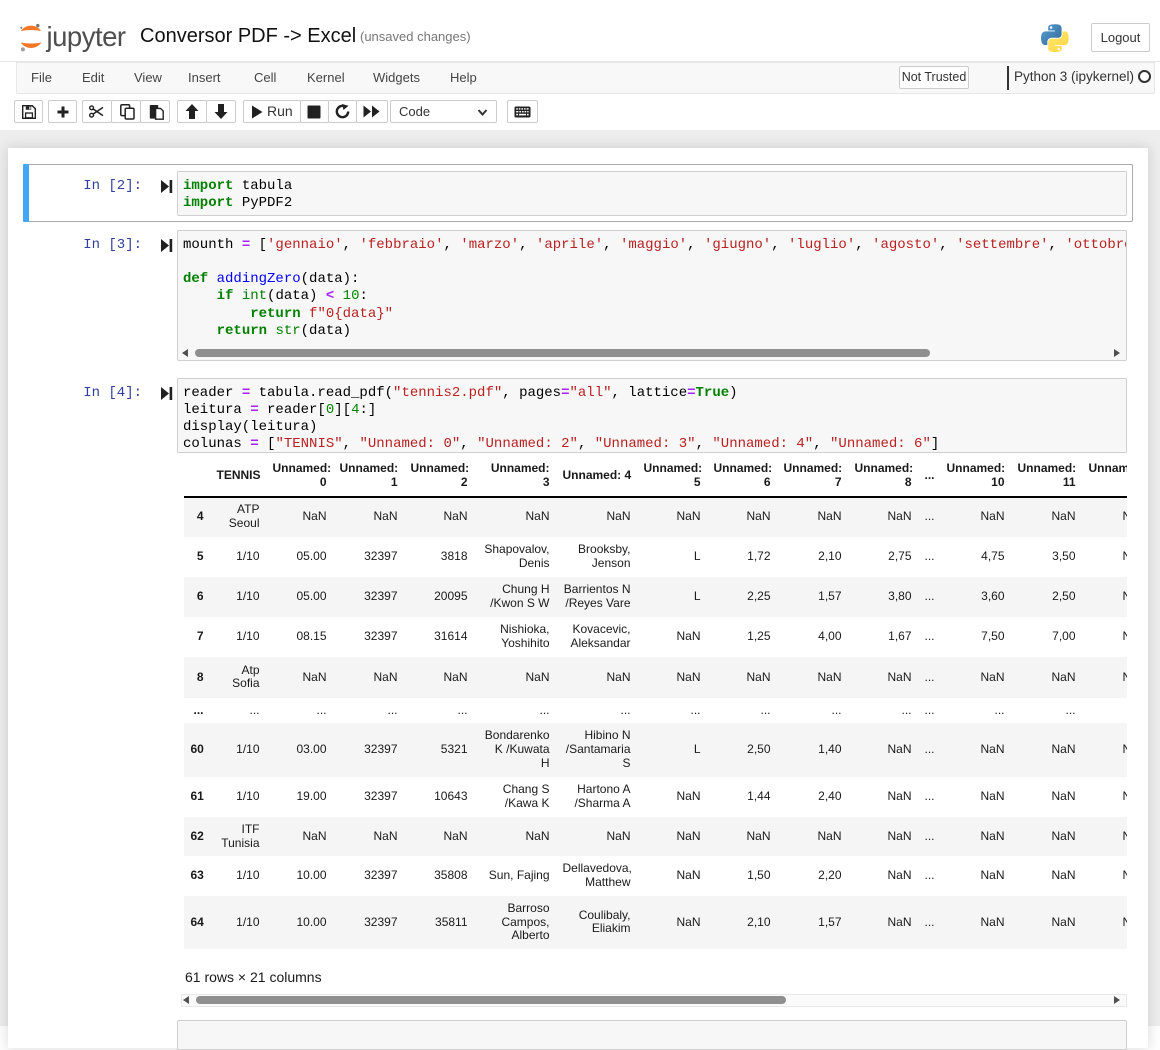 The width and height of the screenshot is (1160, 1050). Describe the element at coordinates (86, 37) in the screenshot. I see `svg-text: jupyter` at that location.